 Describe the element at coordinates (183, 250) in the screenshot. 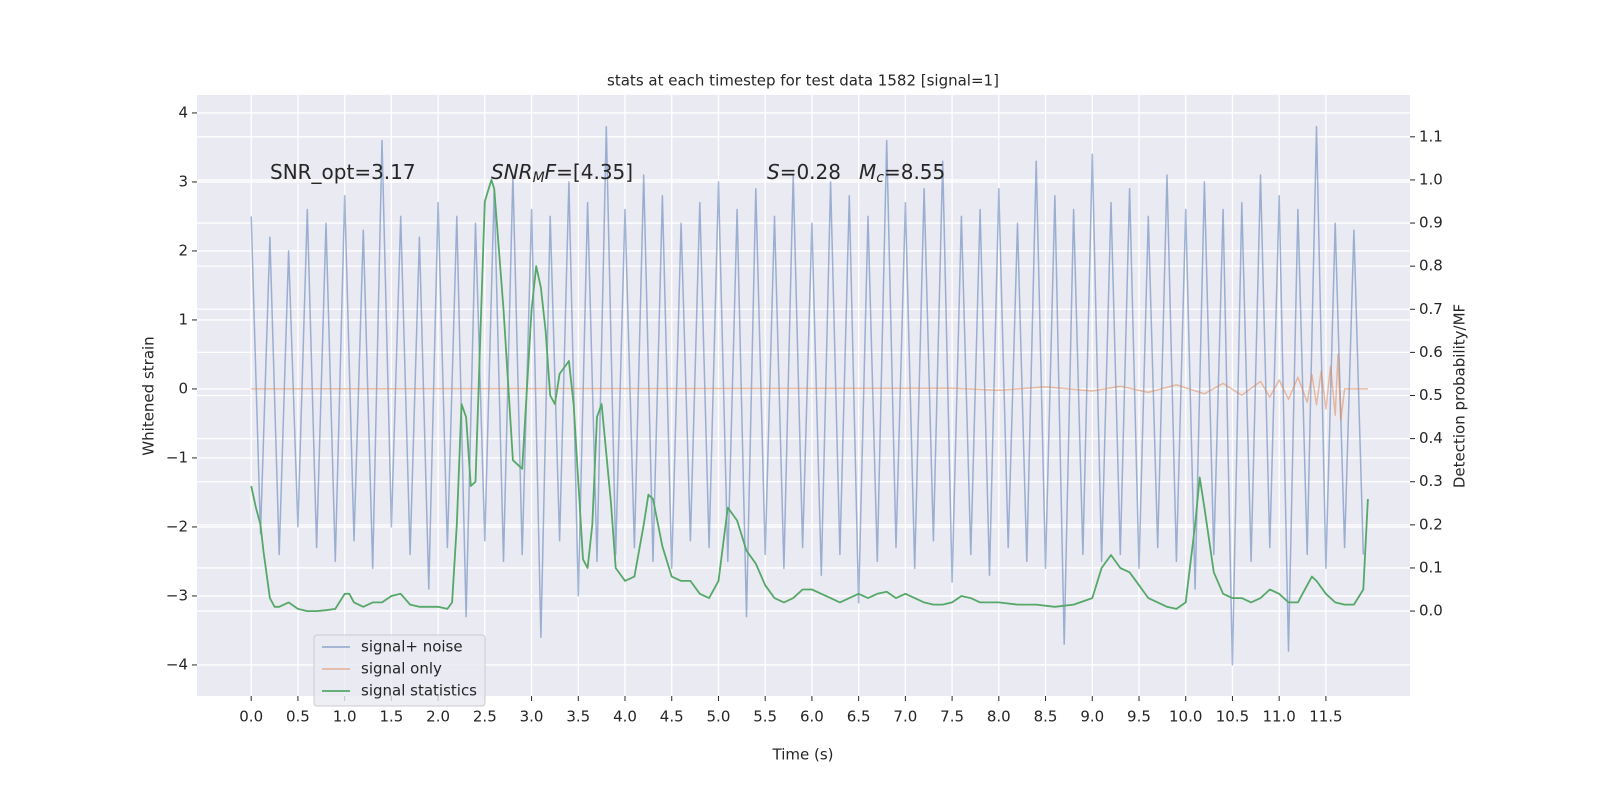

I see `y-tick-label: 2` at that location.